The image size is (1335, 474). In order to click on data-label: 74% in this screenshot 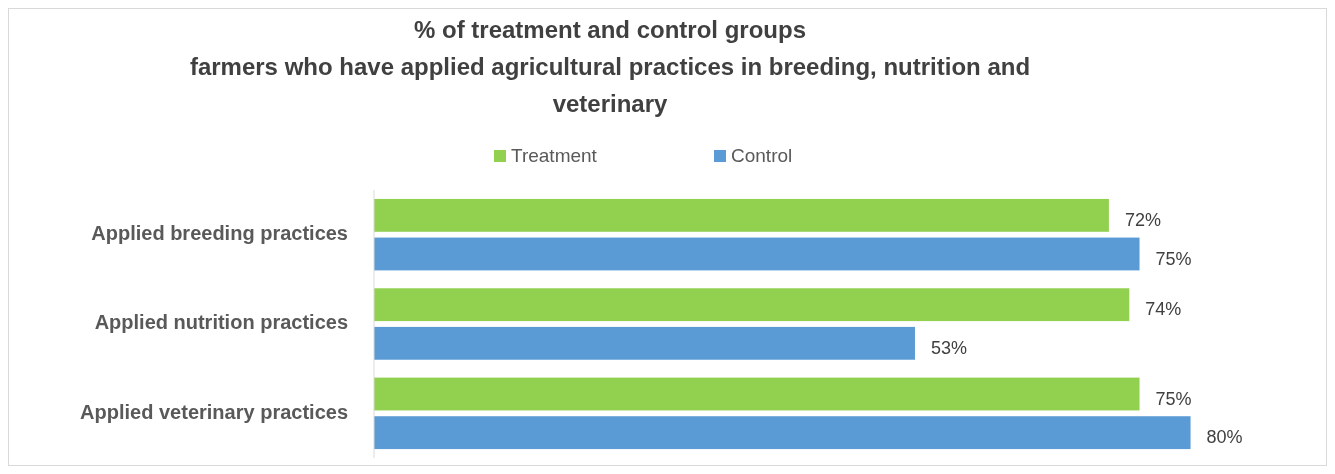, I will do `click(1163, 309)`.